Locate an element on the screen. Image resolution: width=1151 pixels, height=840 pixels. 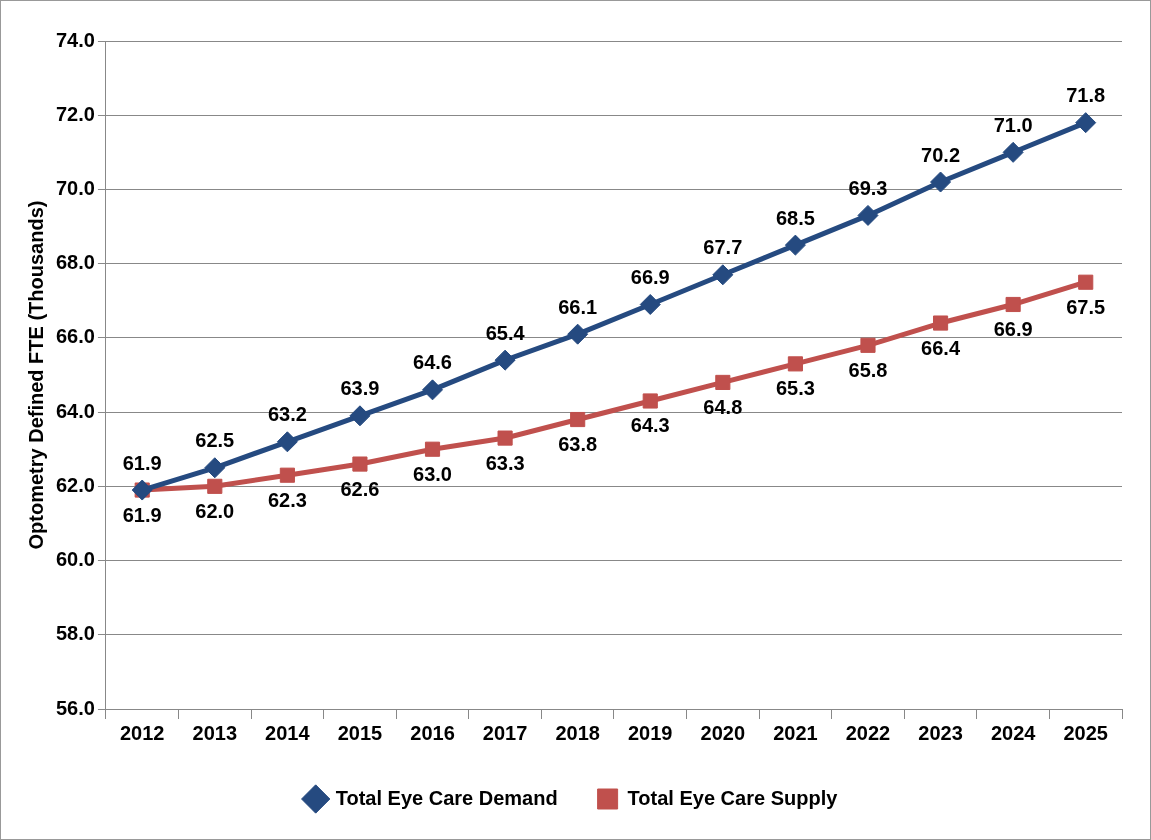
x-tick-label: 2016 is located at coordinates (432, 732).